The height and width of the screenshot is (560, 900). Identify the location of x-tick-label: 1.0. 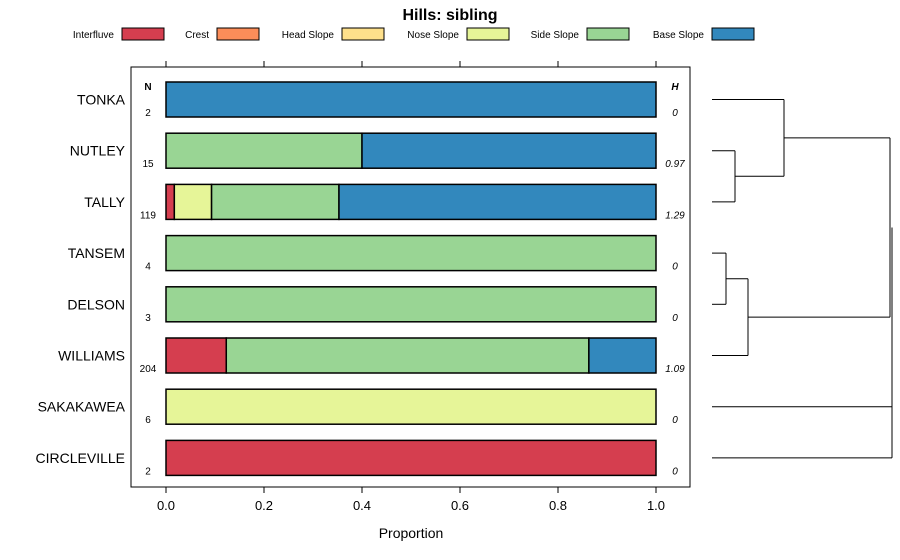
(656, 505).